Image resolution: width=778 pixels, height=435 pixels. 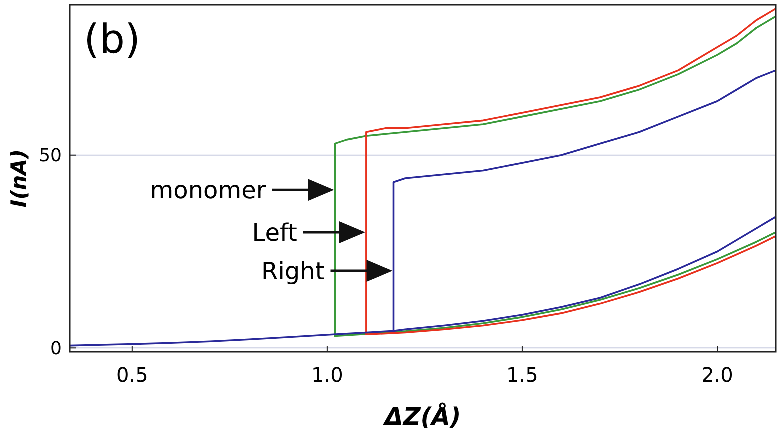 What do you see at coordinates (275, 232) in the screenshot?
I see `annotation: Left` at bounding box center [275, 232].